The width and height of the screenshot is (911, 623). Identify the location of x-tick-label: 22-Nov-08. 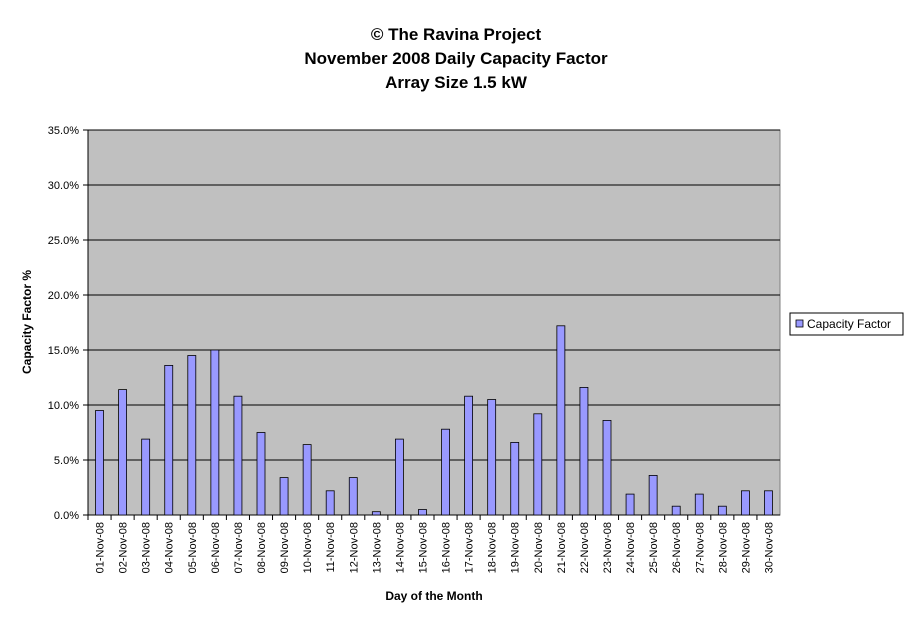
(585, 547).